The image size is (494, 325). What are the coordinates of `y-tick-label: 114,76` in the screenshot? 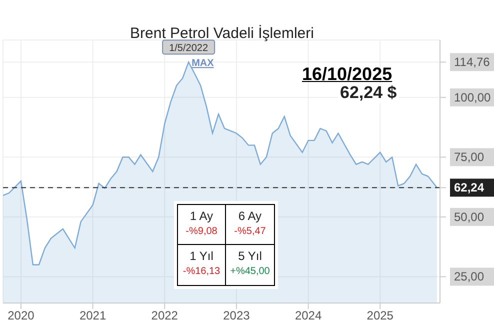 It's located at (472, 62).